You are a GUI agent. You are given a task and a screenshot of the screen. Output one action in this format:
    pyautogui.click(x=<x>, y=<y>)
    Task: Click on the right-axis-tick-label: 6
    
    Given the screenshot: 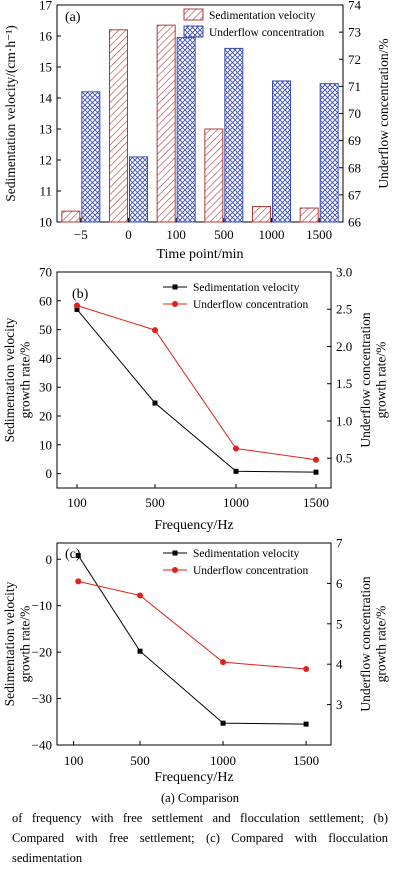 What is the action you would take?
    pyautogui.click(x=339, y=583)
    